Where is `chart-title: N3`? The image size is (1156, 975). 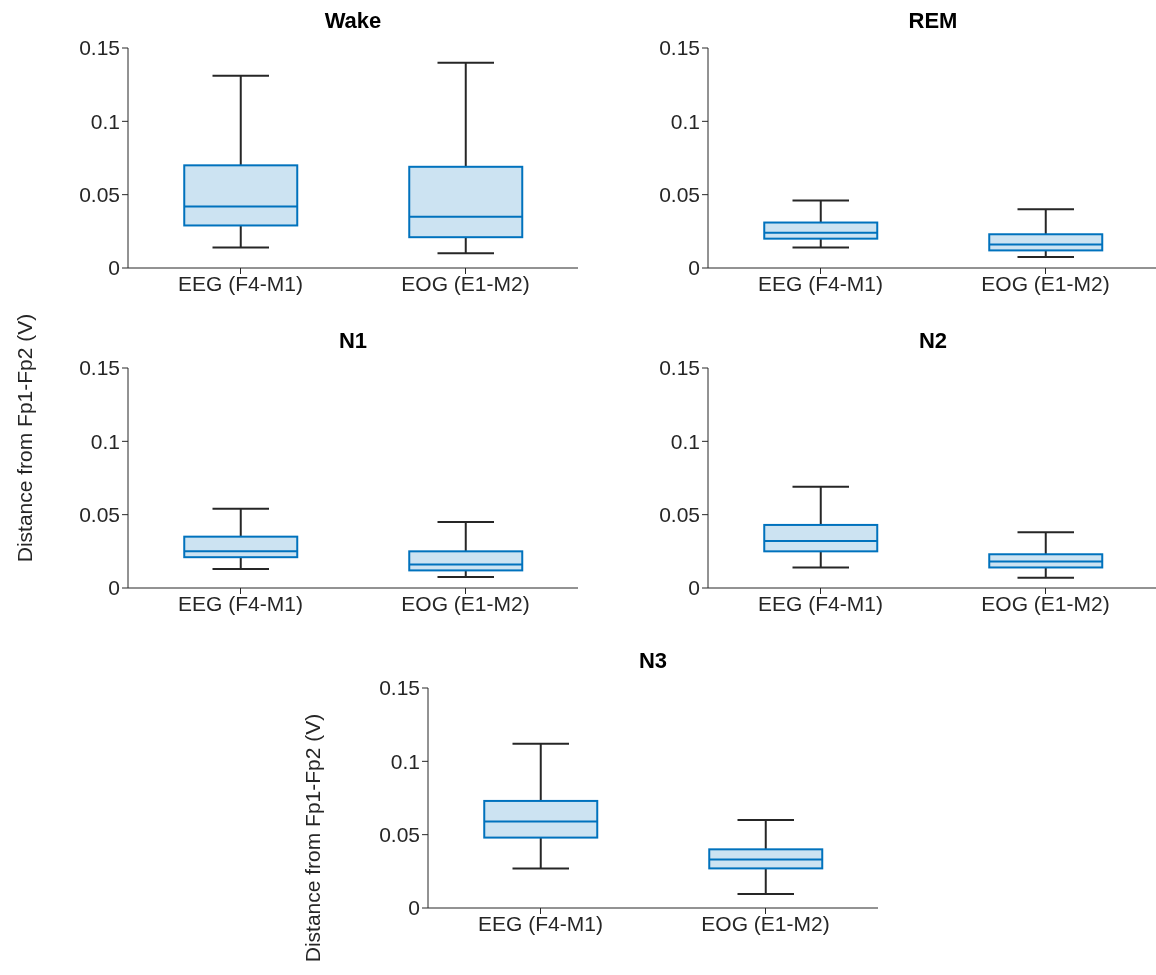 chart-title: N3 is located at coordinates (653, 661).